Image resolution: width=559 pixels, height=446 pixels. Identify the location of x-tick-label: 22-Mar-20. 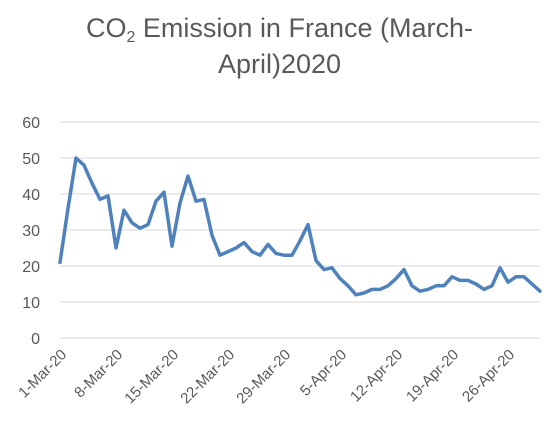
(207, 376).